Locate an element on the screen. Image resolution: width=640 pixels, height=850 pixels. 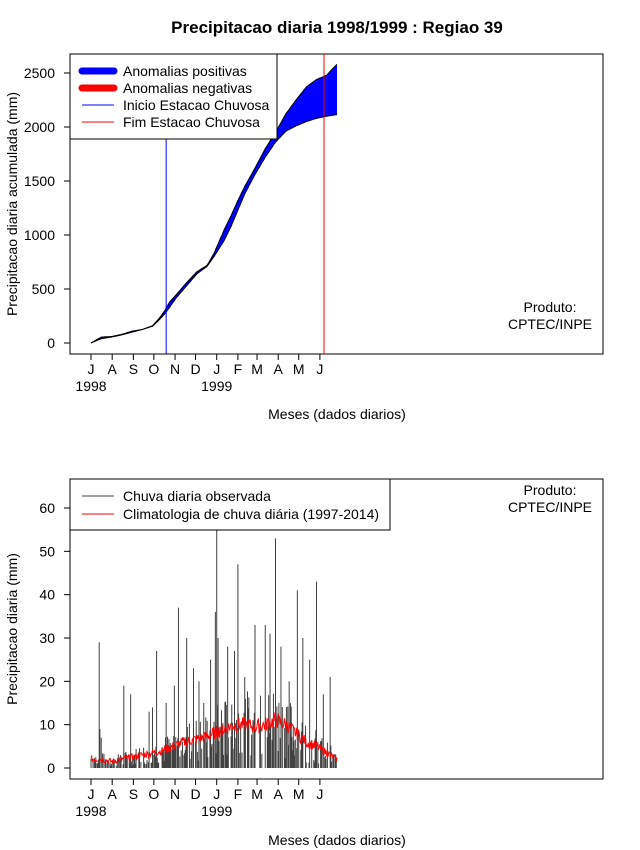
legend-label-climatologia: Climatologia de chuva diária (1997-2014) is located at coordinates (251, 514).